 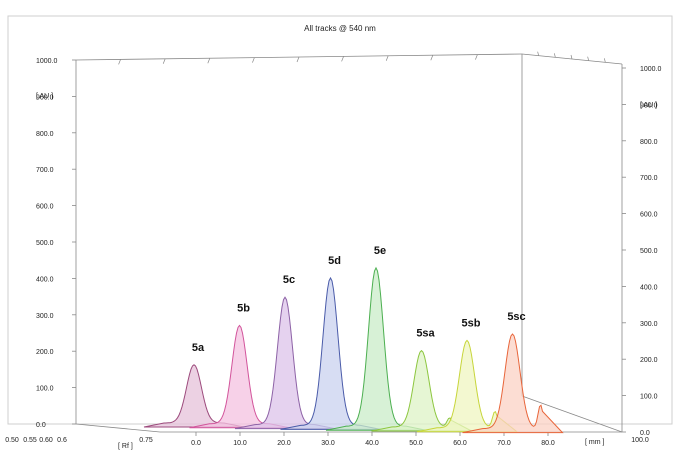 I want to click on left-y-tick-label: 400.0, so click(x=45, y=279).